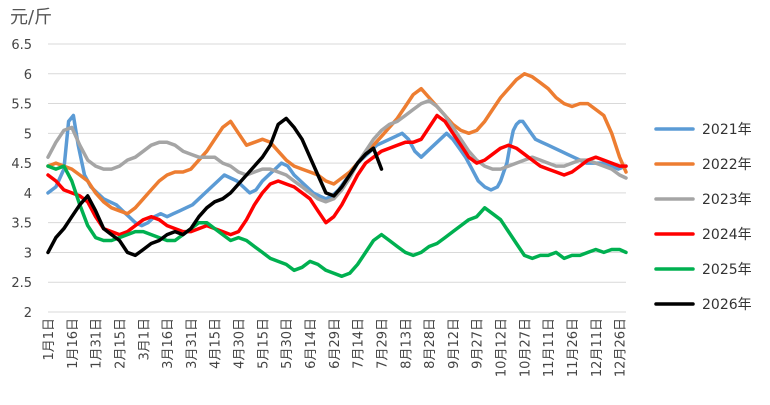  I want to click on y-tick-label: 5.5, so click(21, 105).